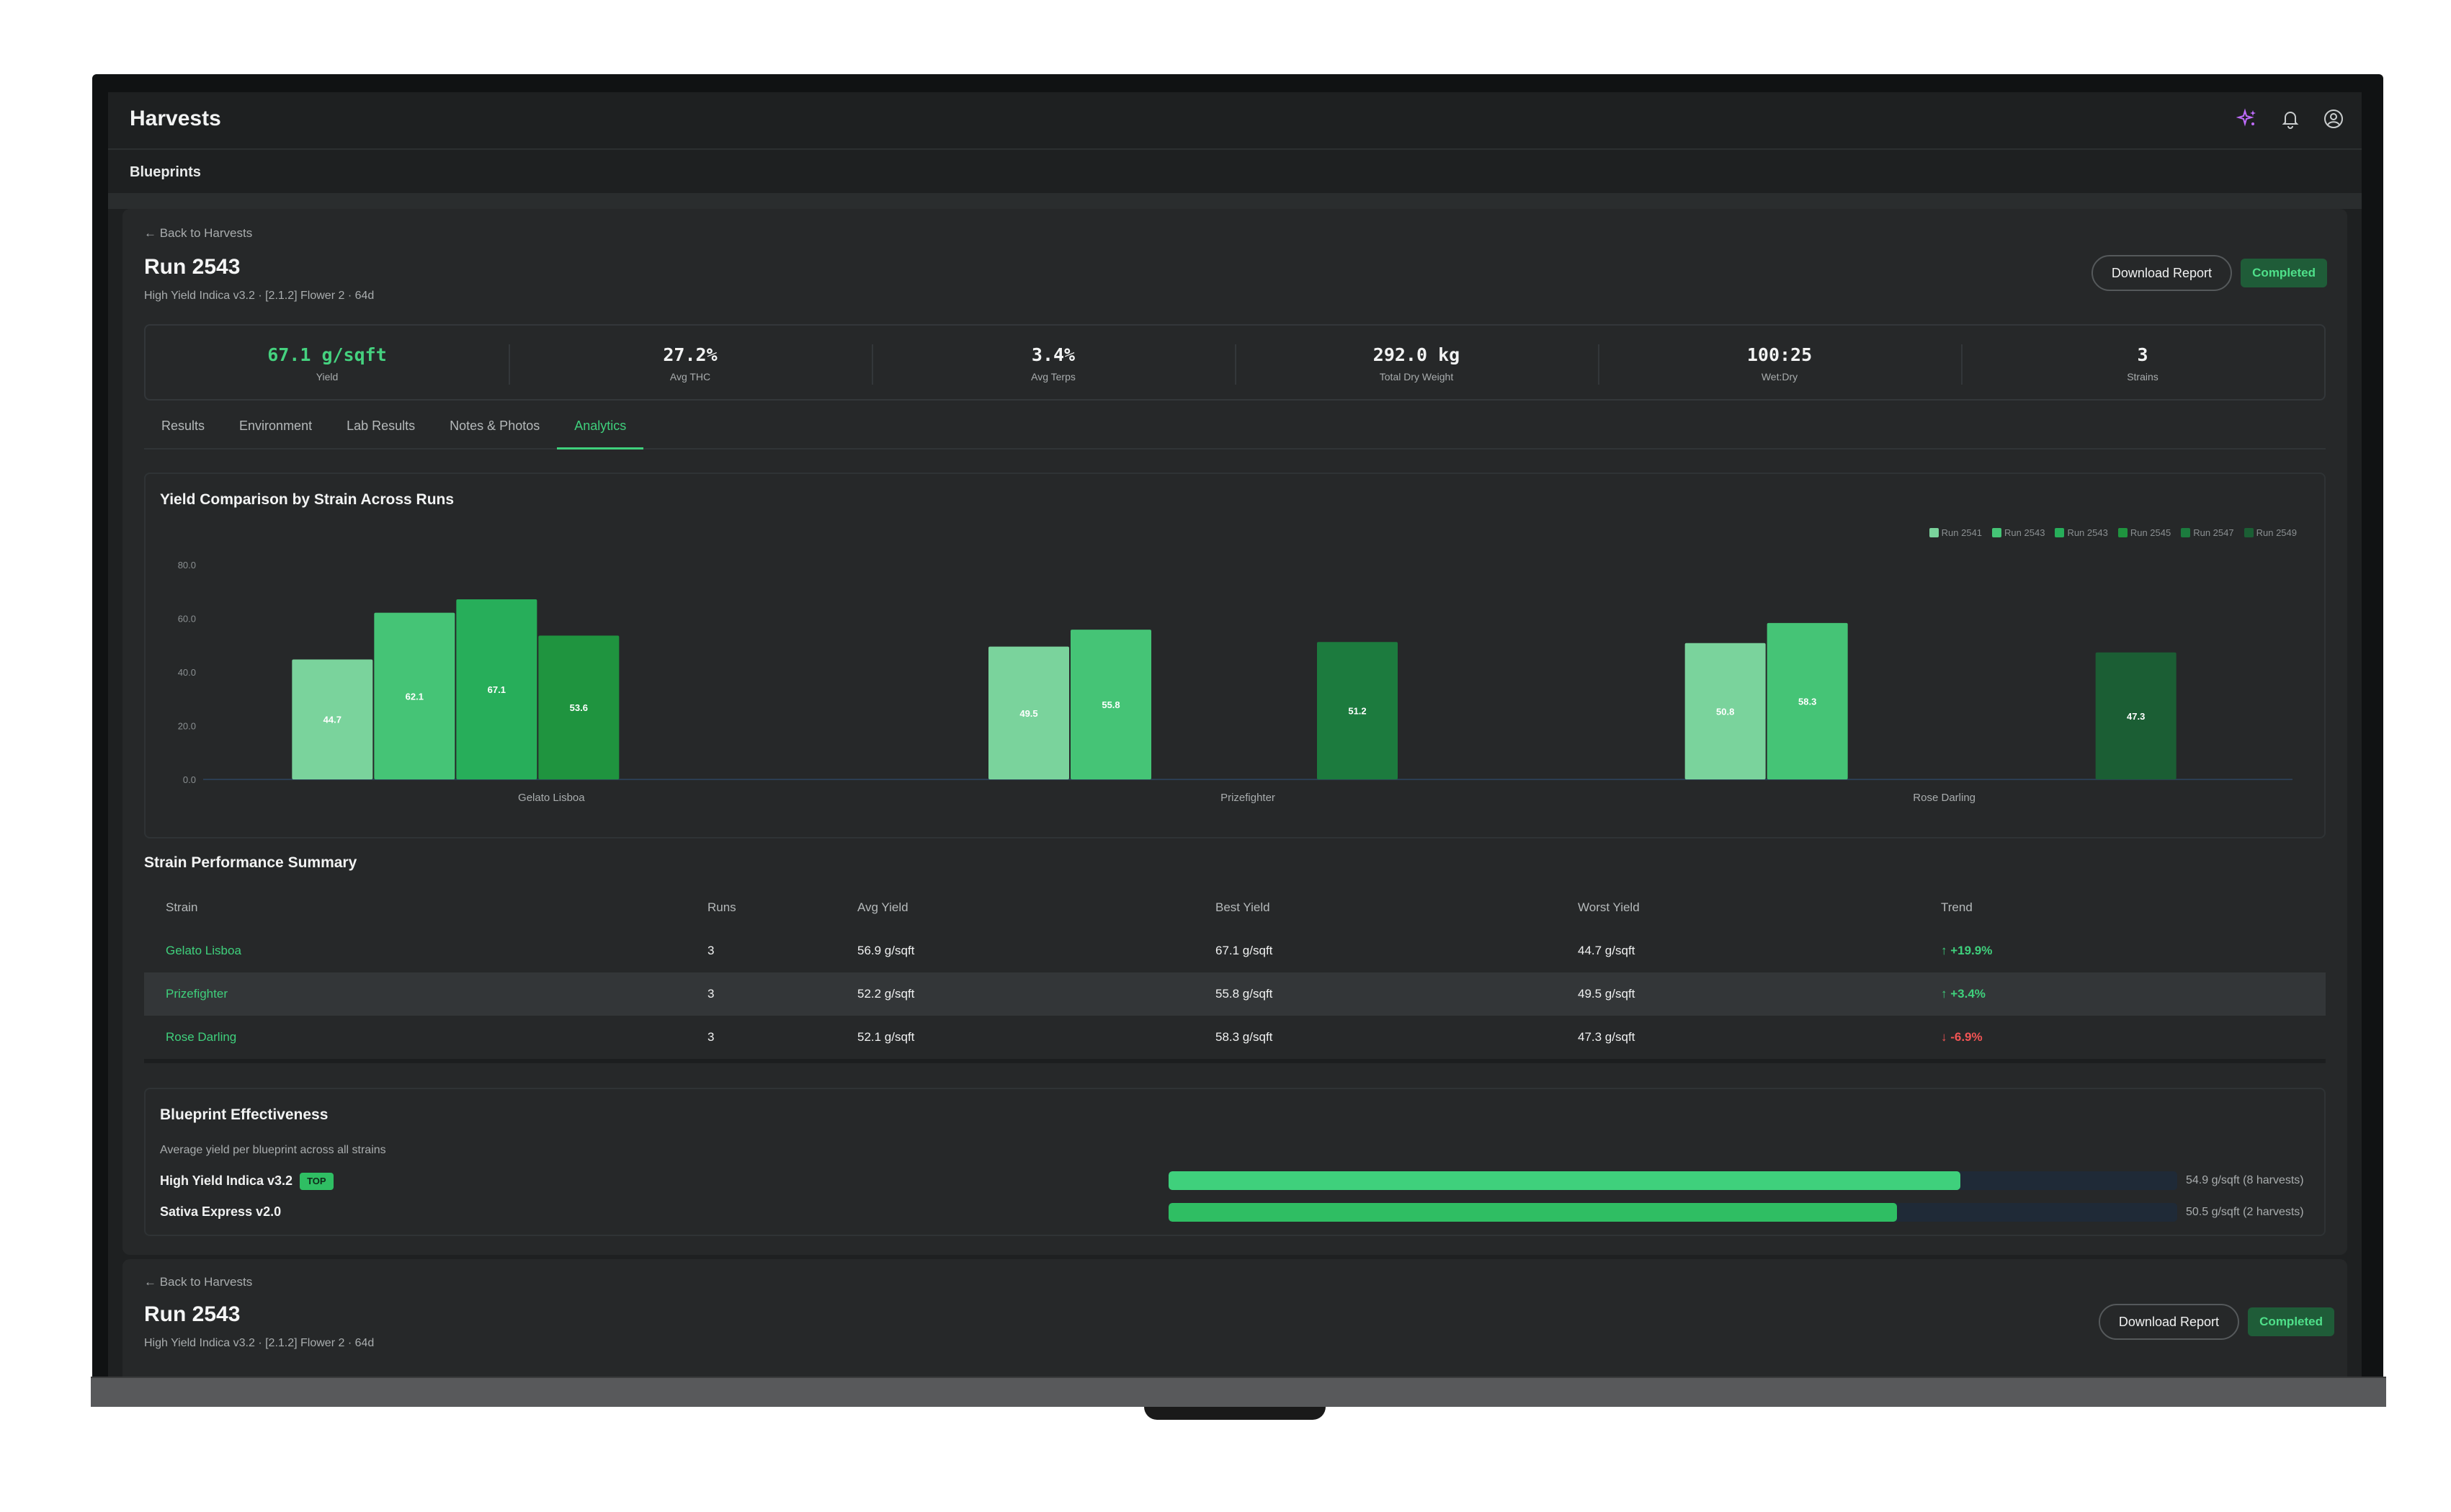 Image resolution: width=2451 pixels, height=1512 pixels. Describe the element at coordinates (182, 907) in the screenshot. I see `col-strain: Strain` at that location.